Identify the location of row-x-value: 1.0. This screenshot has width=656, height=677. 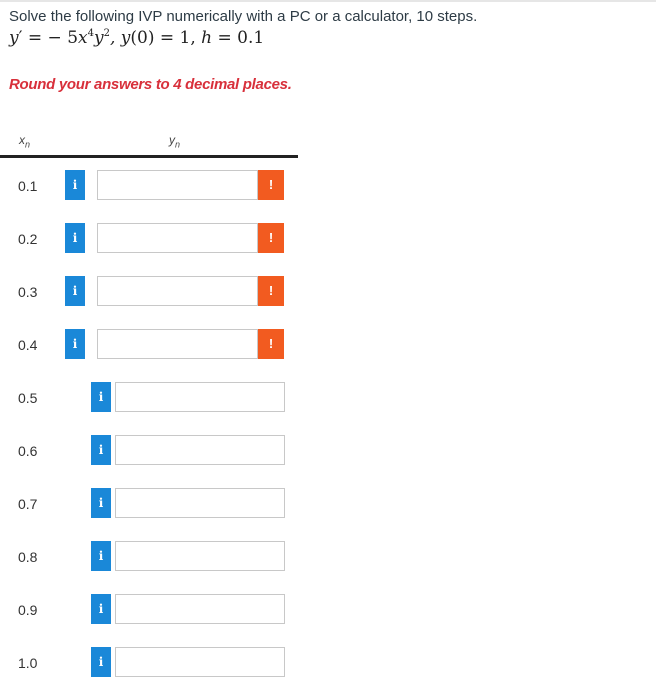
(28, 663).